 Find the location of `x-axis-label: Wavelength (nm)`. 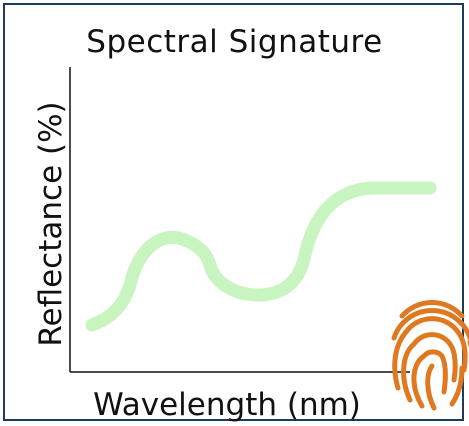

x-axis-label: Wavelength (nm) is located at coordinates (227, 405).